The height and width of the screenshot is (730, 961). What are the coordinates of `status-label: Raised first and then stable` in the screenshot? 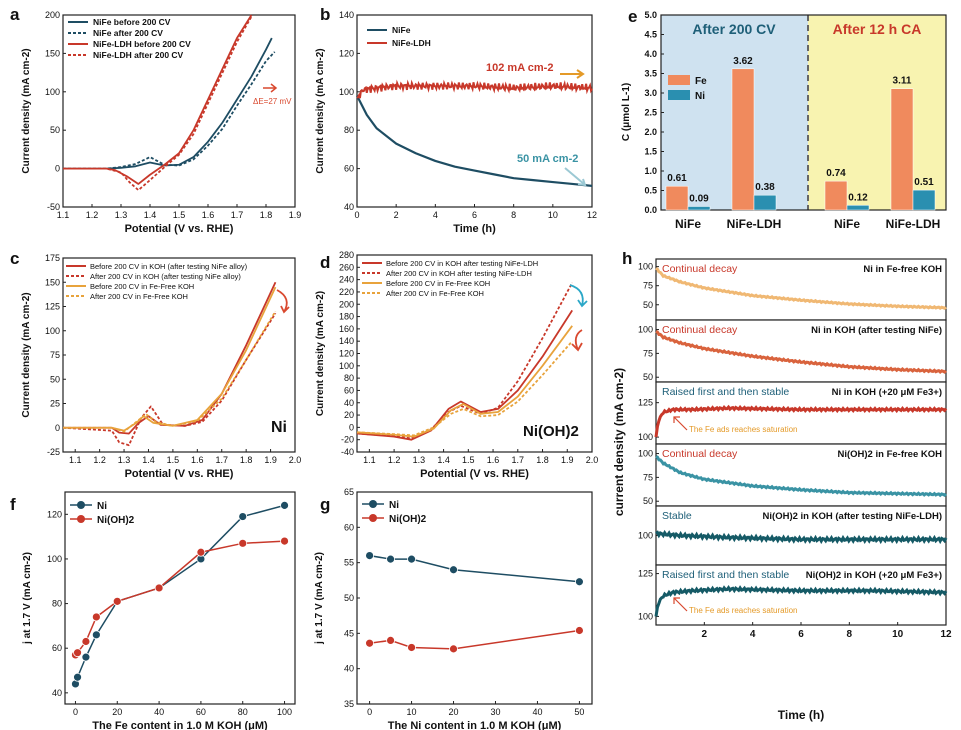 It's located at (725, 575).